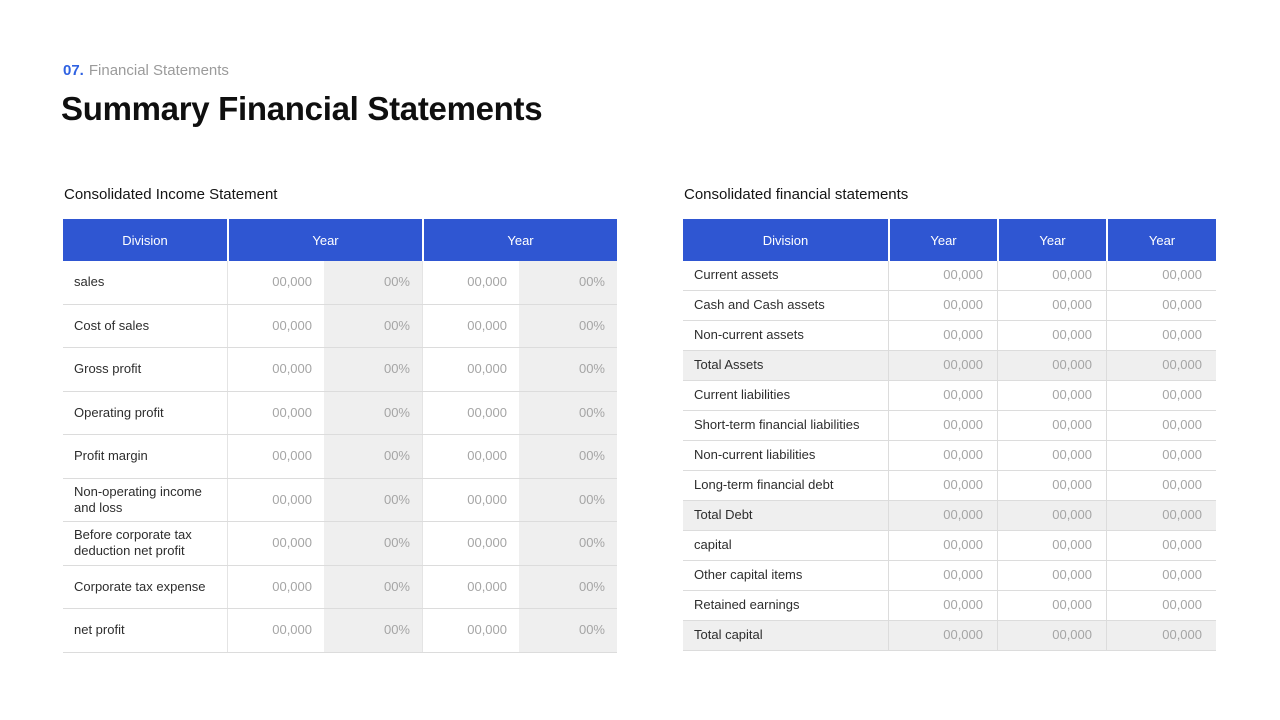 Image resolution: width=1280 pixels, height=720 pixels. I want to click on table-row-total: Total Debt 00,000 00,000 00,000, so click(949, 516).